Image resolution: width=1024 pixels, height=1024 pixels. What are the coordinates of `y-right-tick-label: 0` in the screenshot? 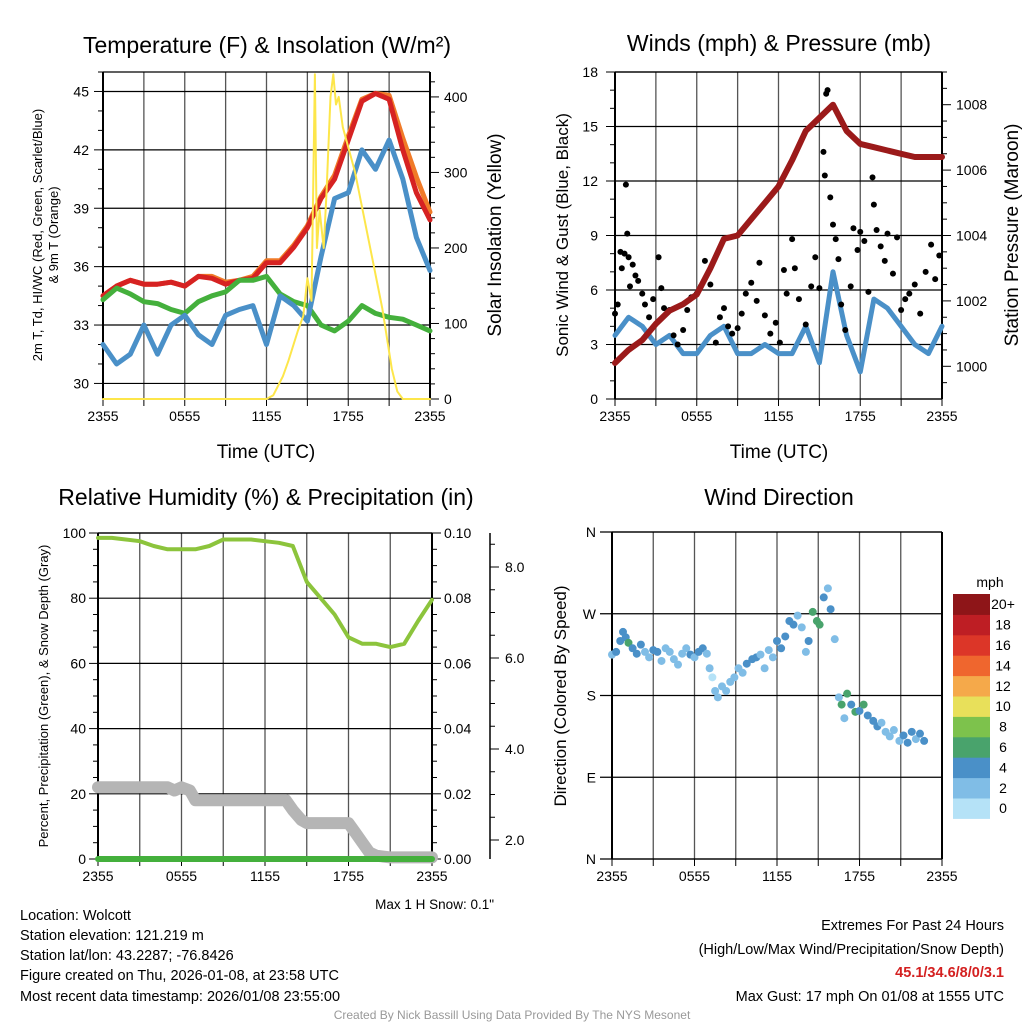 It's located at (448, 399).